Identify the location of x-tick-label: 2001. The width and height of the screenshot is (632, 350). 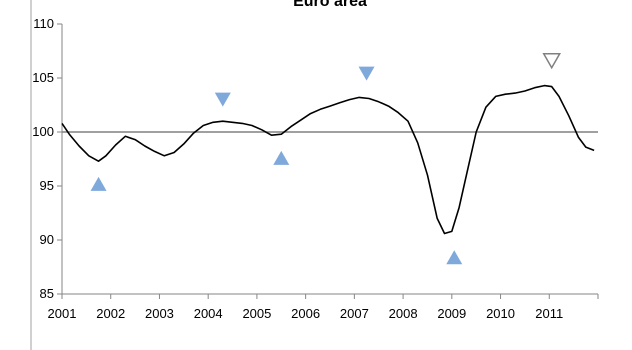
(62, 313).